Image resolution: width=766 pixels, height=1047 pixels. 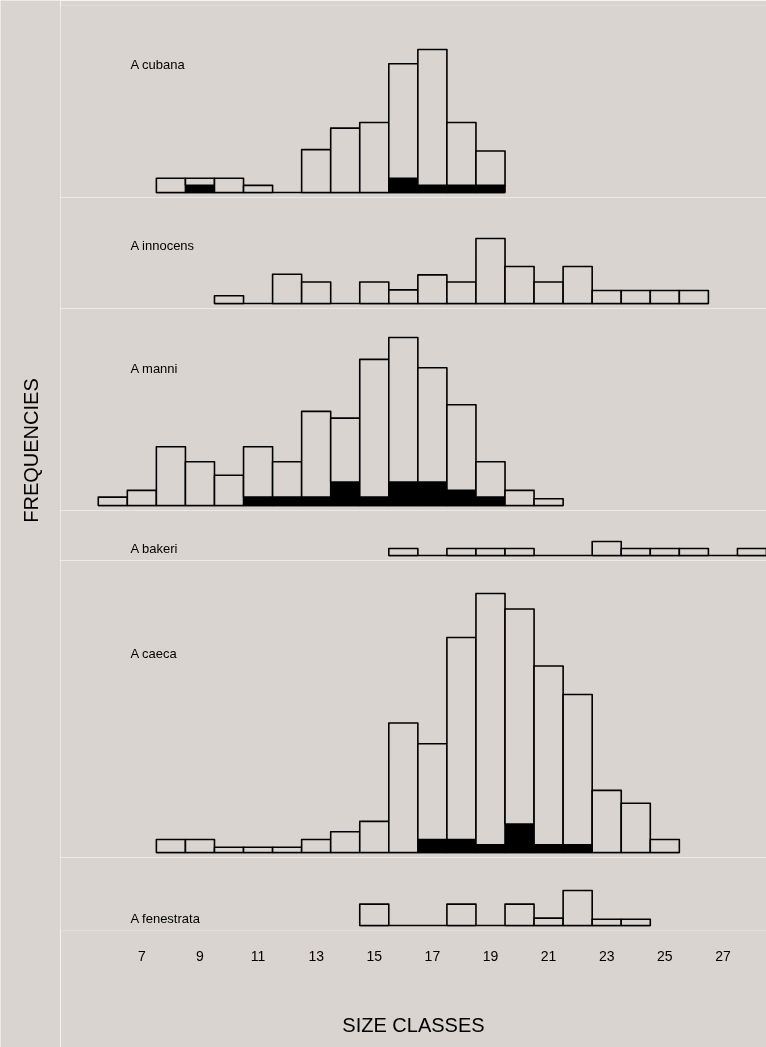 I want to click on x-tick-label: 15, so click(x=374, y=955).